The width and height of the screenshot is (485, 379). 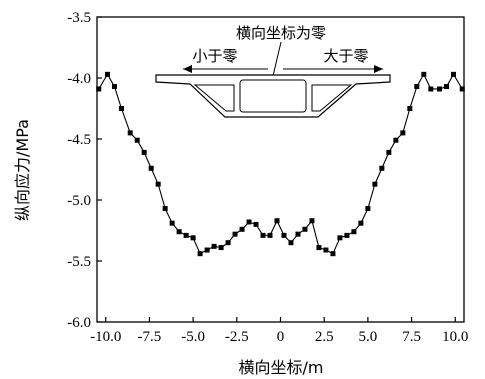 What do you see at coordinates (332, 98) in the screenshot?
I see `right-cell` at bounding box center [332, 98].